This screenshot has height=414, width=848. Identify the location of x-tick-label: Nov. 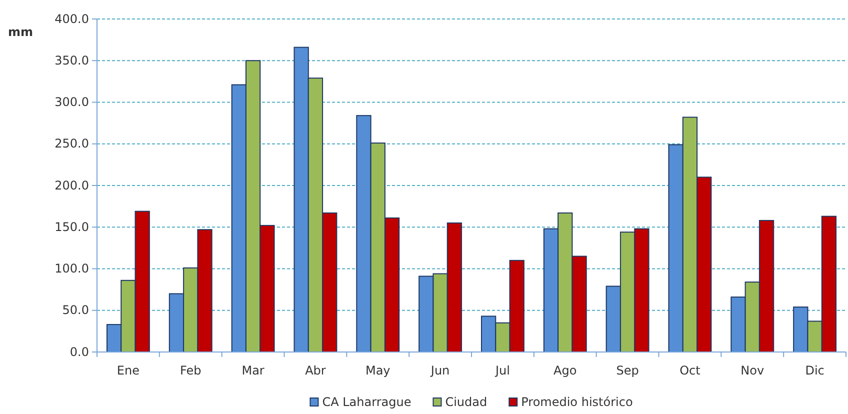
(752, 371).